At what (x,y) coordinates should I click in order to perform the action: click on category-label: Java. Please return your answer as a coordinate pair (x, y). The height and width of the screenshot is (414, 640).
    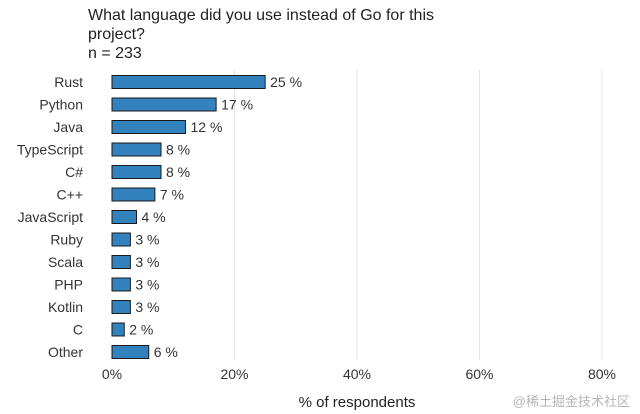
    Looking at the image, I should click on (68, 127).